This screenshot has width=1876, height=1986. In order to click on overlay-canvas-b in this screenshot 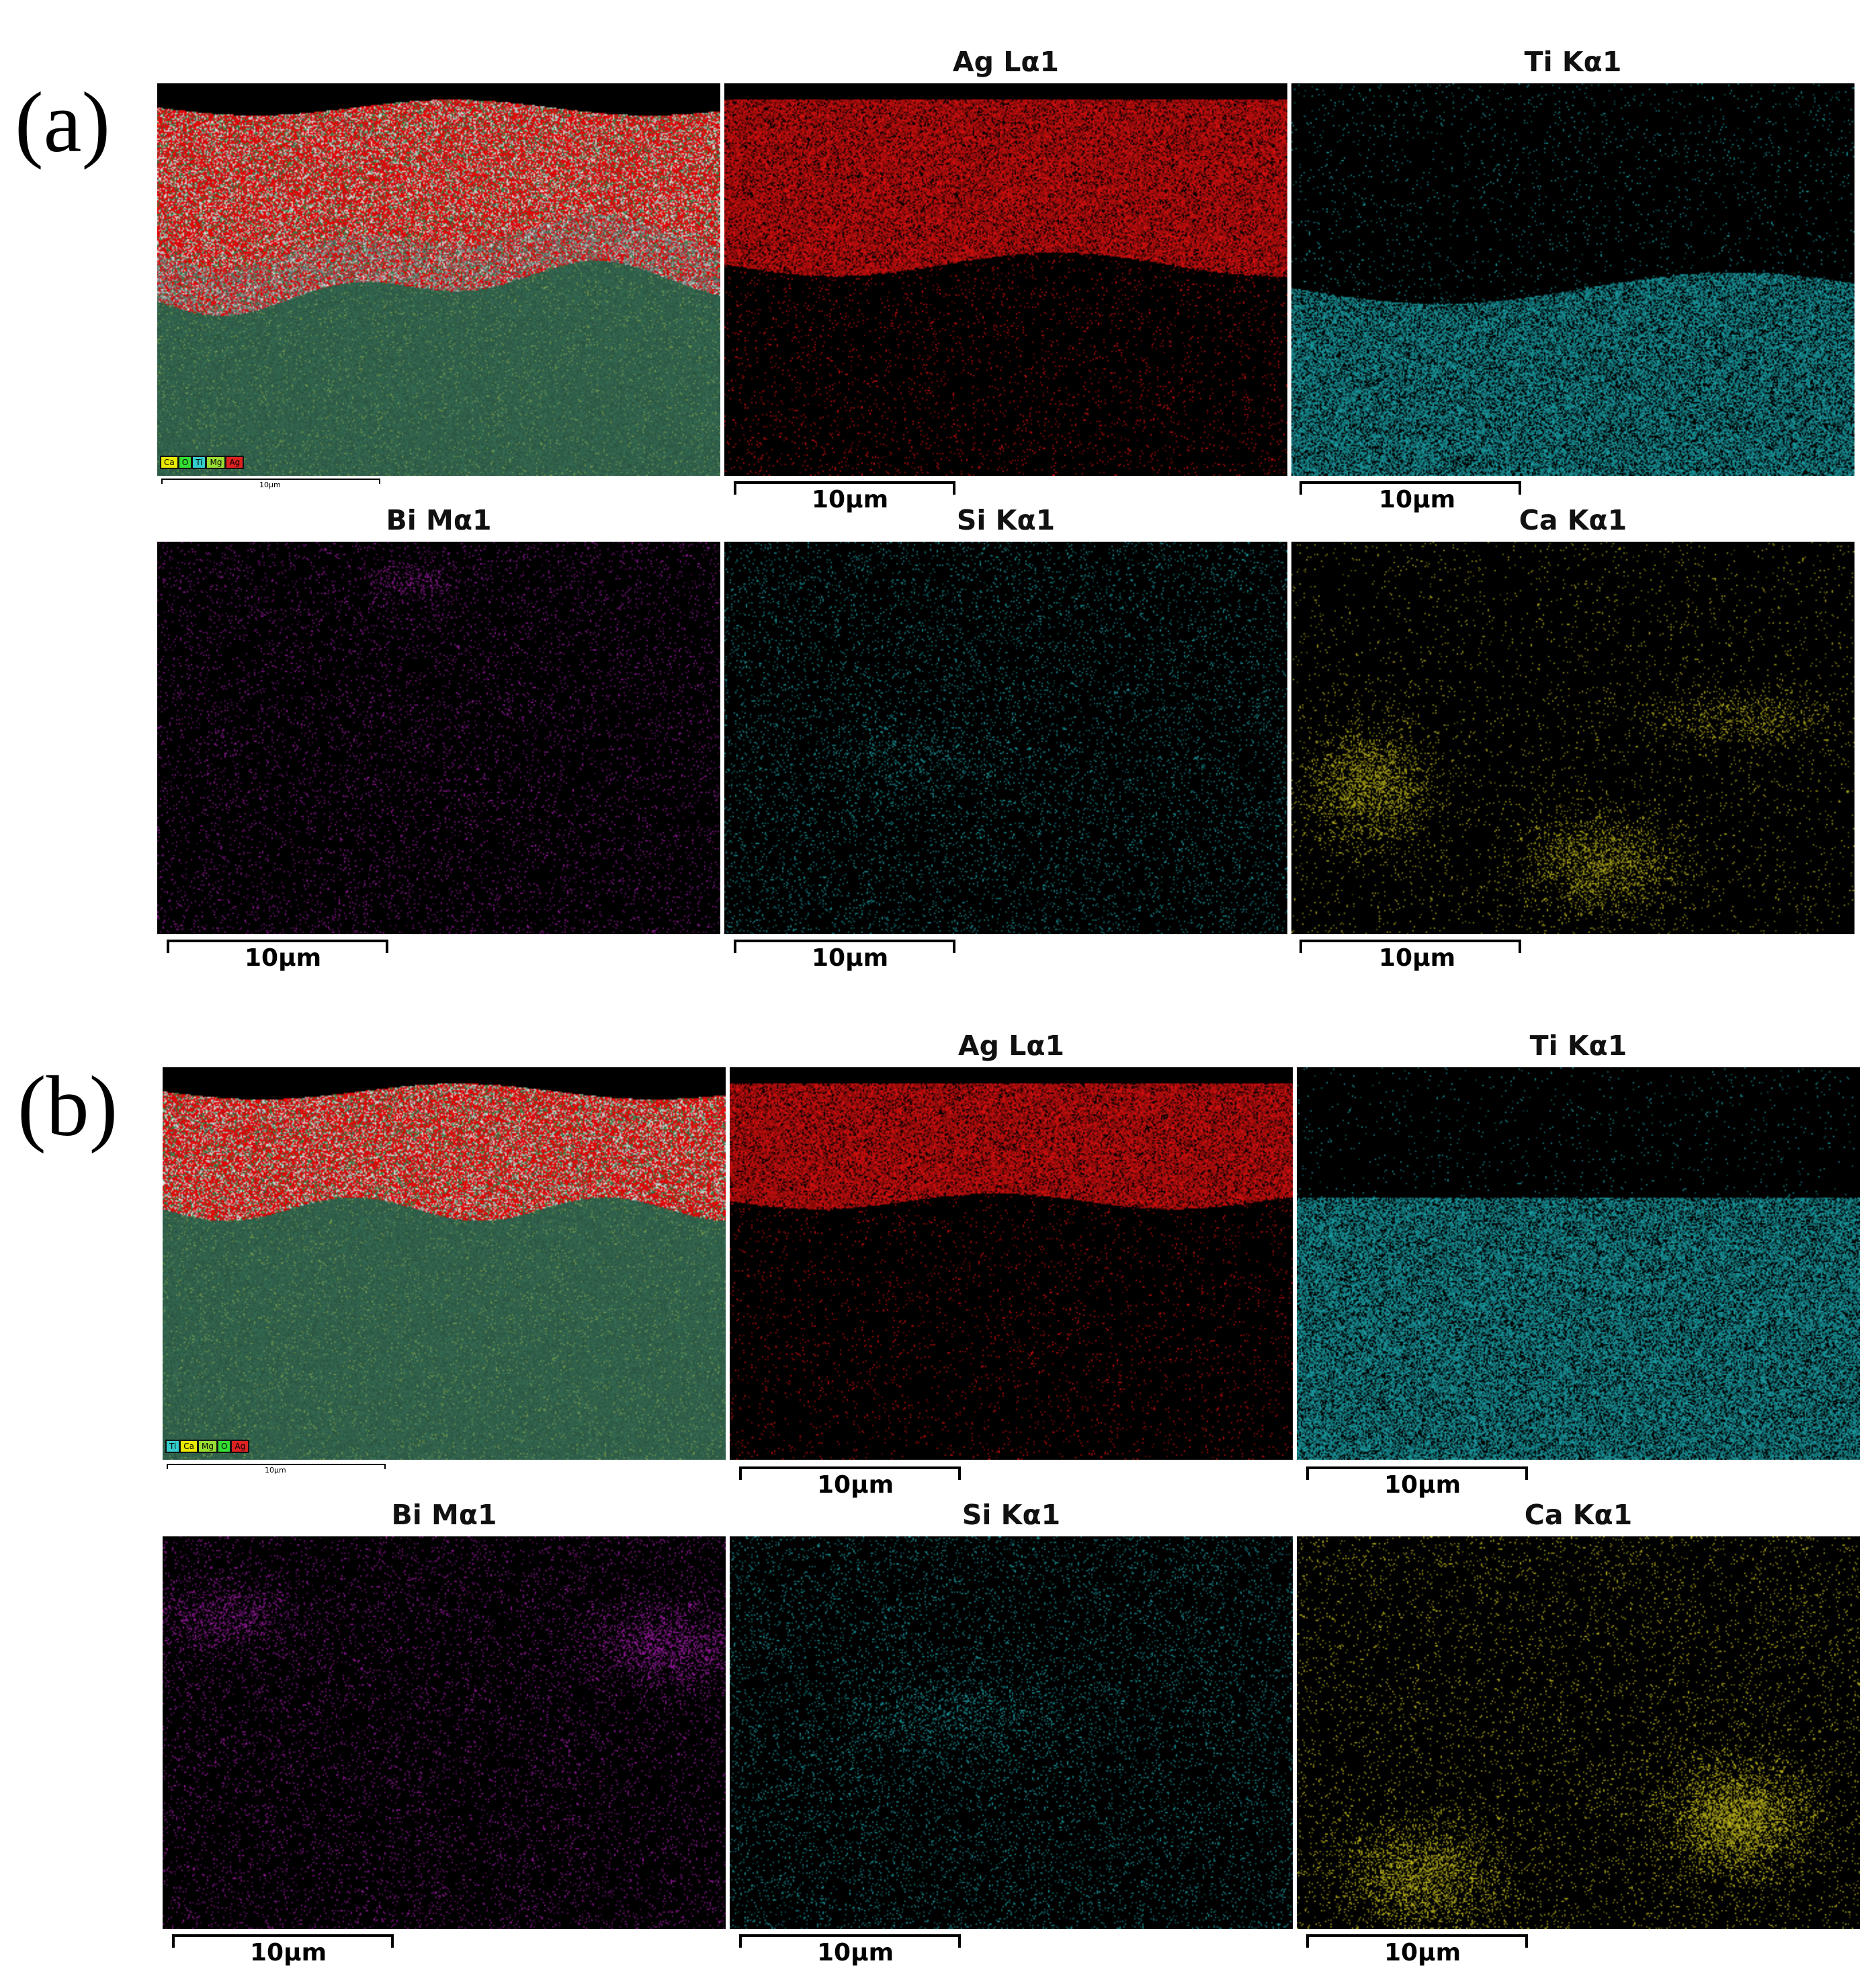, I will do `click(444, 1264)`.